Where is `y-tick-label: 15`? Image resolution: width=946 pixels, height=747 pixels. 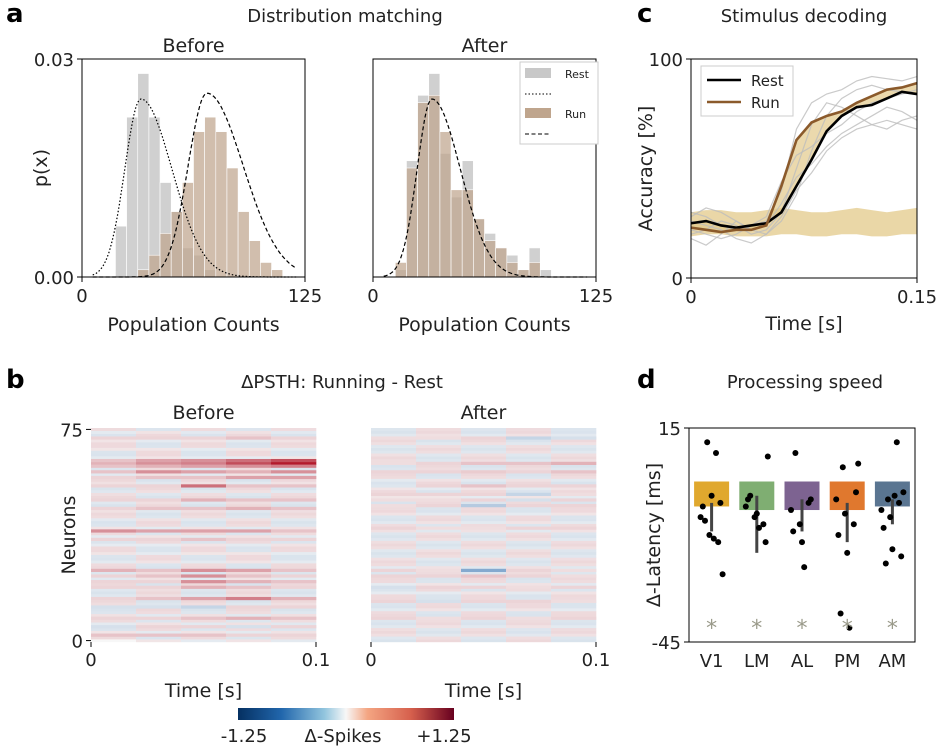
y-tick-label: 15 is located at coordinates (669, 429).